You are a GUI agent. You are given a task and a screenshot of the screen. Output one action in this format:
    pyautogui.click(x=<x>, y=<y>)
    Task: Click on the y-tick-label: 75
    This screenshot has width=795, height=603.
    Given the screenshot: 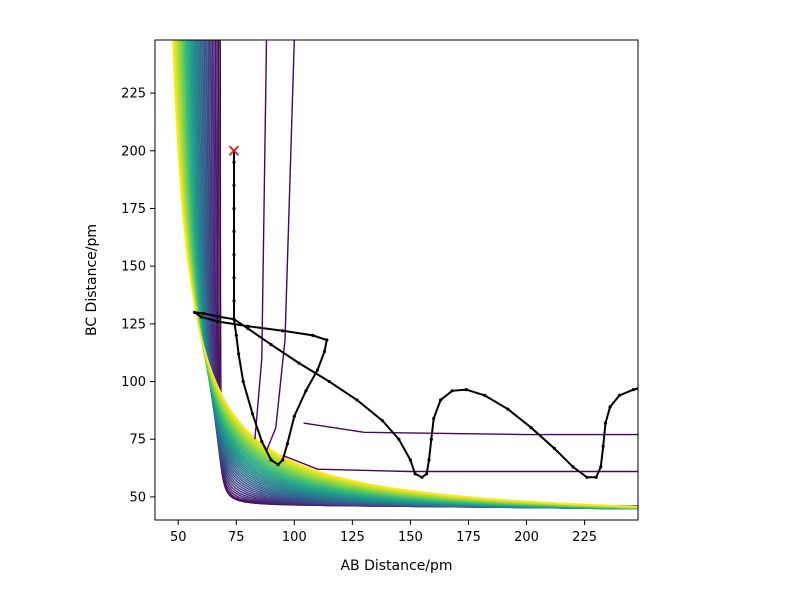 What is the action you would take?
    pyautogui.click(x=137, y=440)
    